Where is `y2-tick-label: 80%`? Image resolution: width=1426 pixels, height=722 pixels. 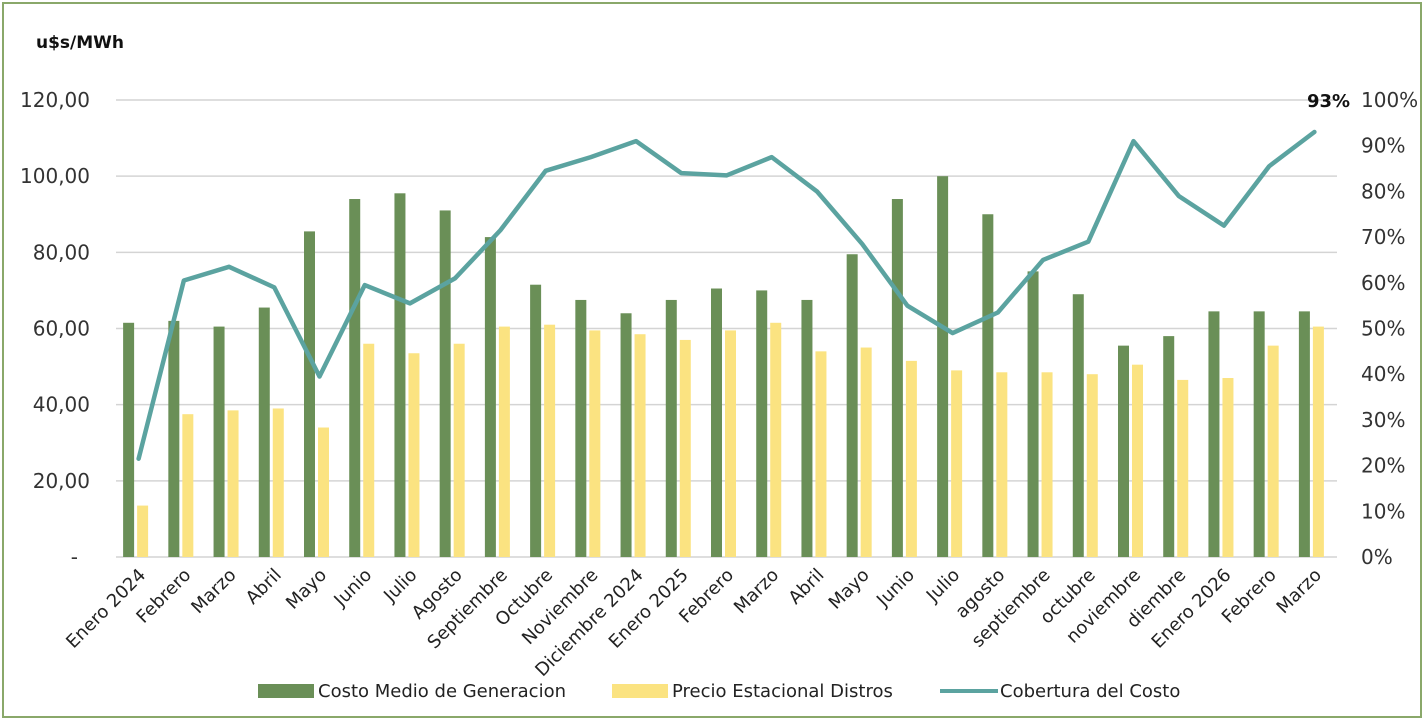
y2-tick-label: 80% is located at coordinates (1383, 191).